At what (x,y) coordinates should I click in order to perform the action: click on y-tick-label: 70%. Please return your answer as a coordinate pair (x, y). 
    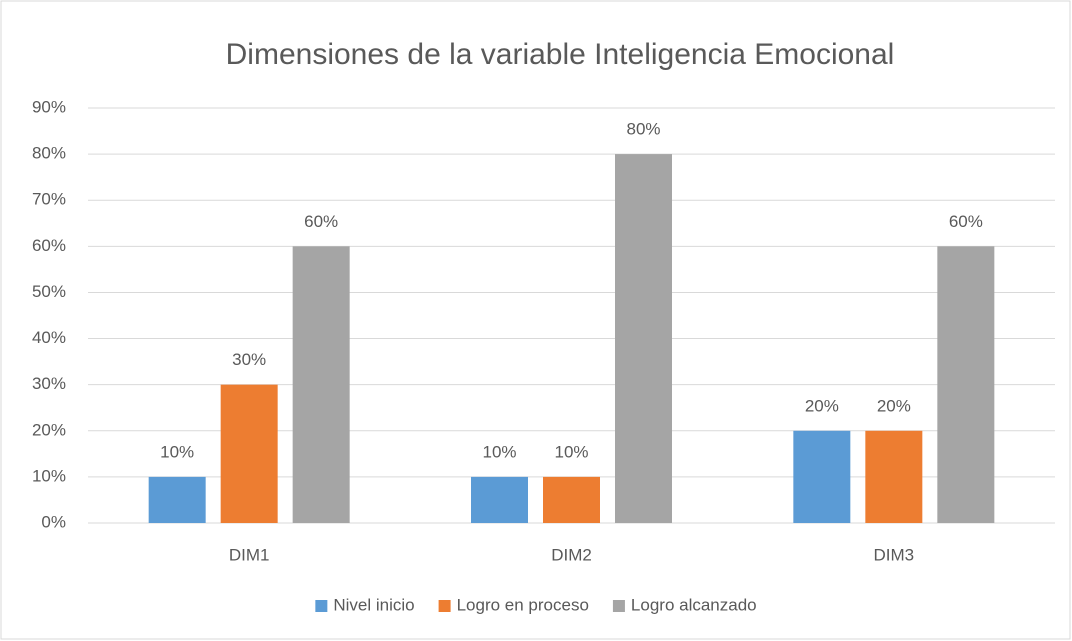
    Looking at the image, I should click on (49, 199).